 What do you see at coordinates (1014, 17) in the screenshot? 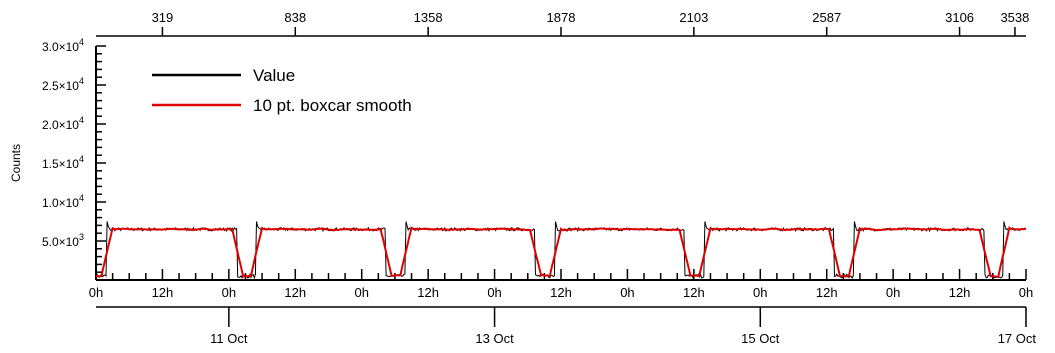
I see `top-tick-label: 3538` at bounding box center [1014, 17].